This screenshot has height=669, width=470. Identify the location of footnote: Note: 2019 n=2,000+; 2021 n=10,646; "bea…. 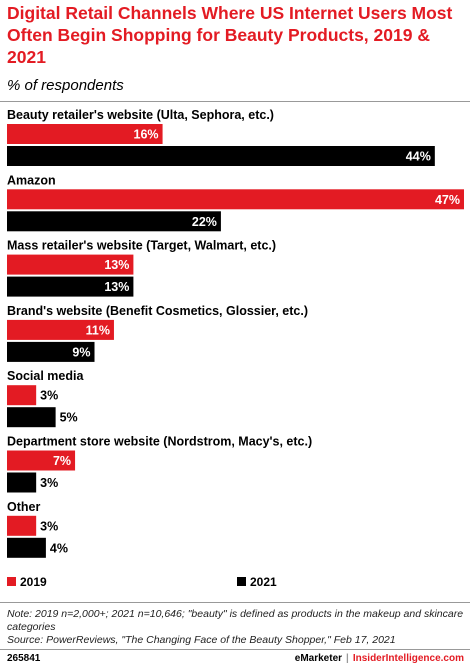
(237, 627).